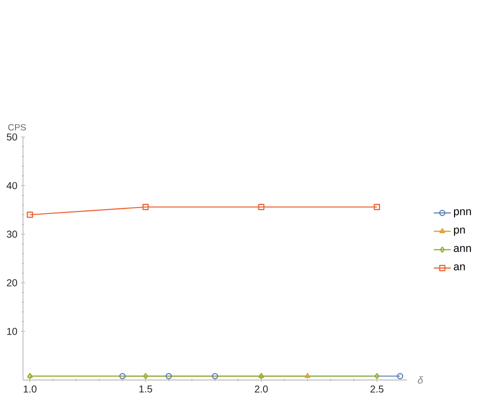  I want to click on x-tick-label: 2.5, so click(377, 389).